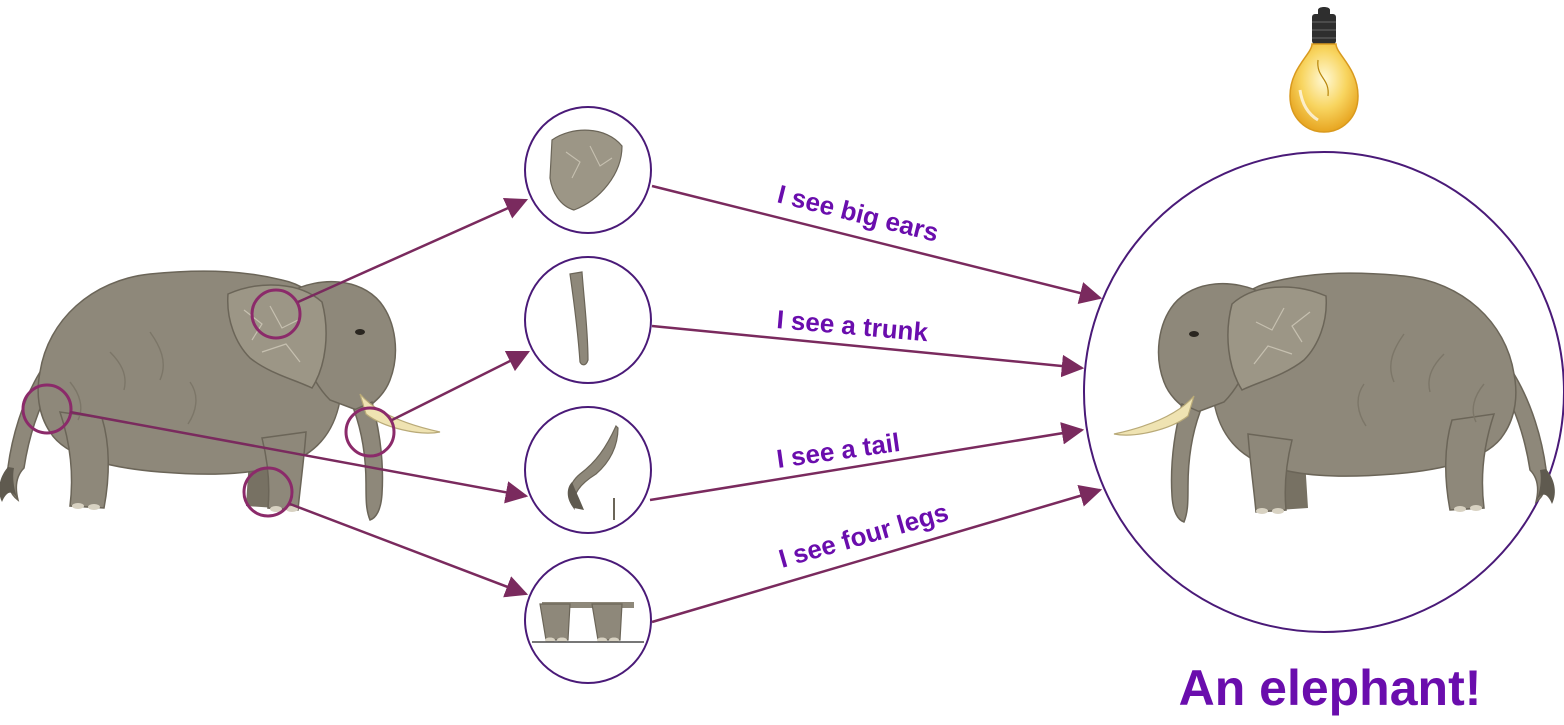  I want to click on ear-highlight, so click(276, 314).